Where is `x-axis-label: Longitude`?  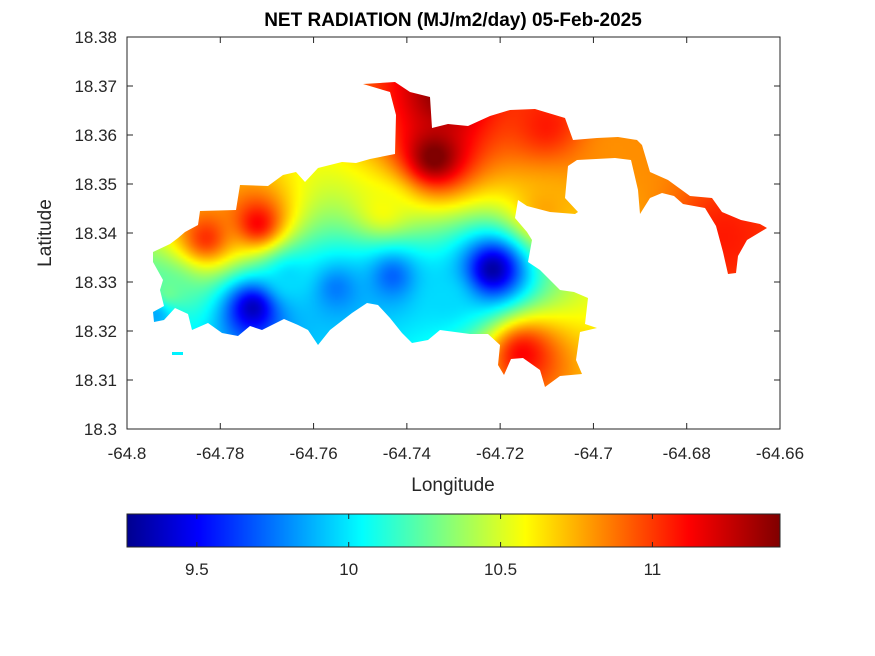
x-axis-label: Longitude is located at coordinates (452, 485).